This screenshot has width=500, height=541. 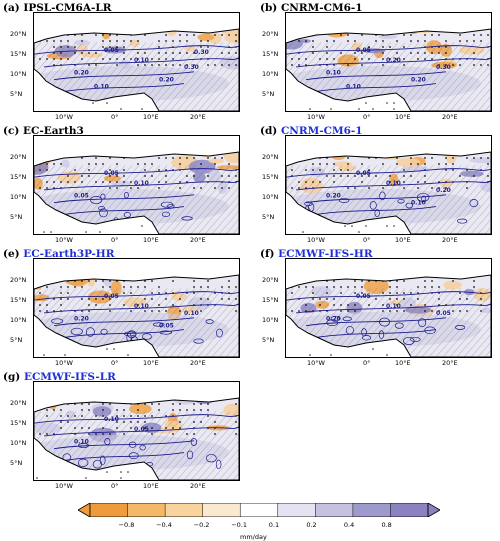 I want to click on panel-title: (c) EC-Earth3, so click(x=43, y=131).